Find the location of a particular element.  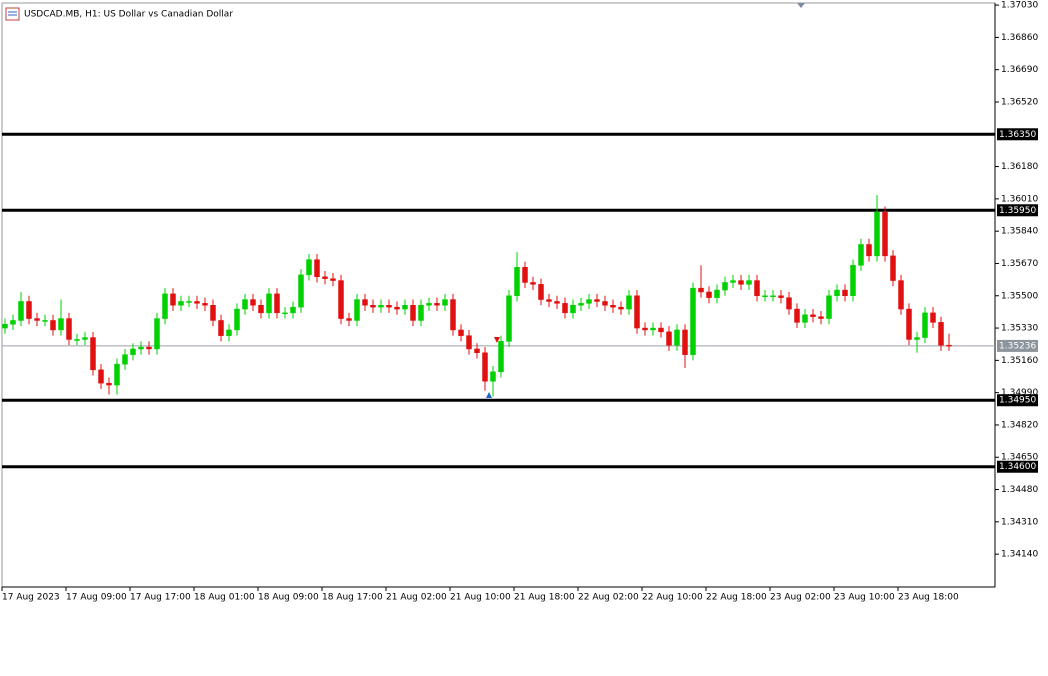

x-tick-label: 23 Aug 02:00 is located at coordinates (800, 598).